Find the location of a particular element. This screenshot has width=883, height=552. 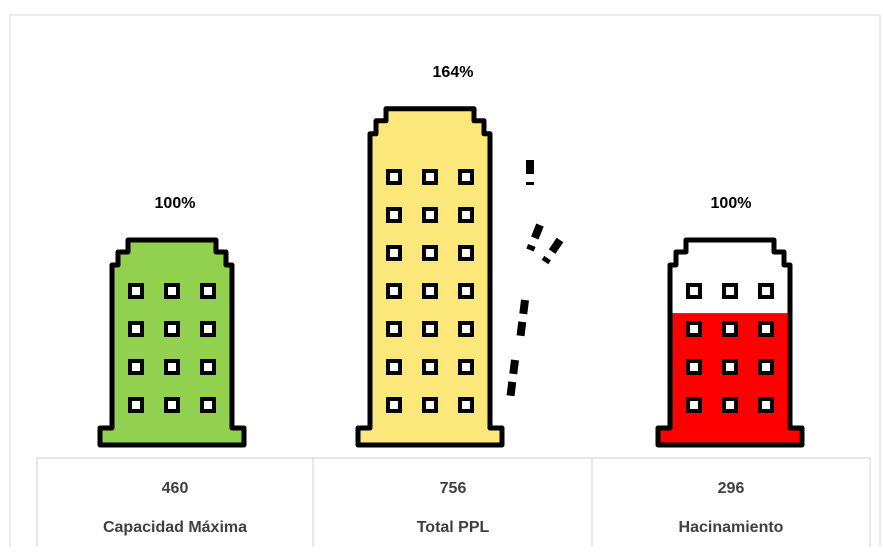

crack is located at coordinates (535, 280).